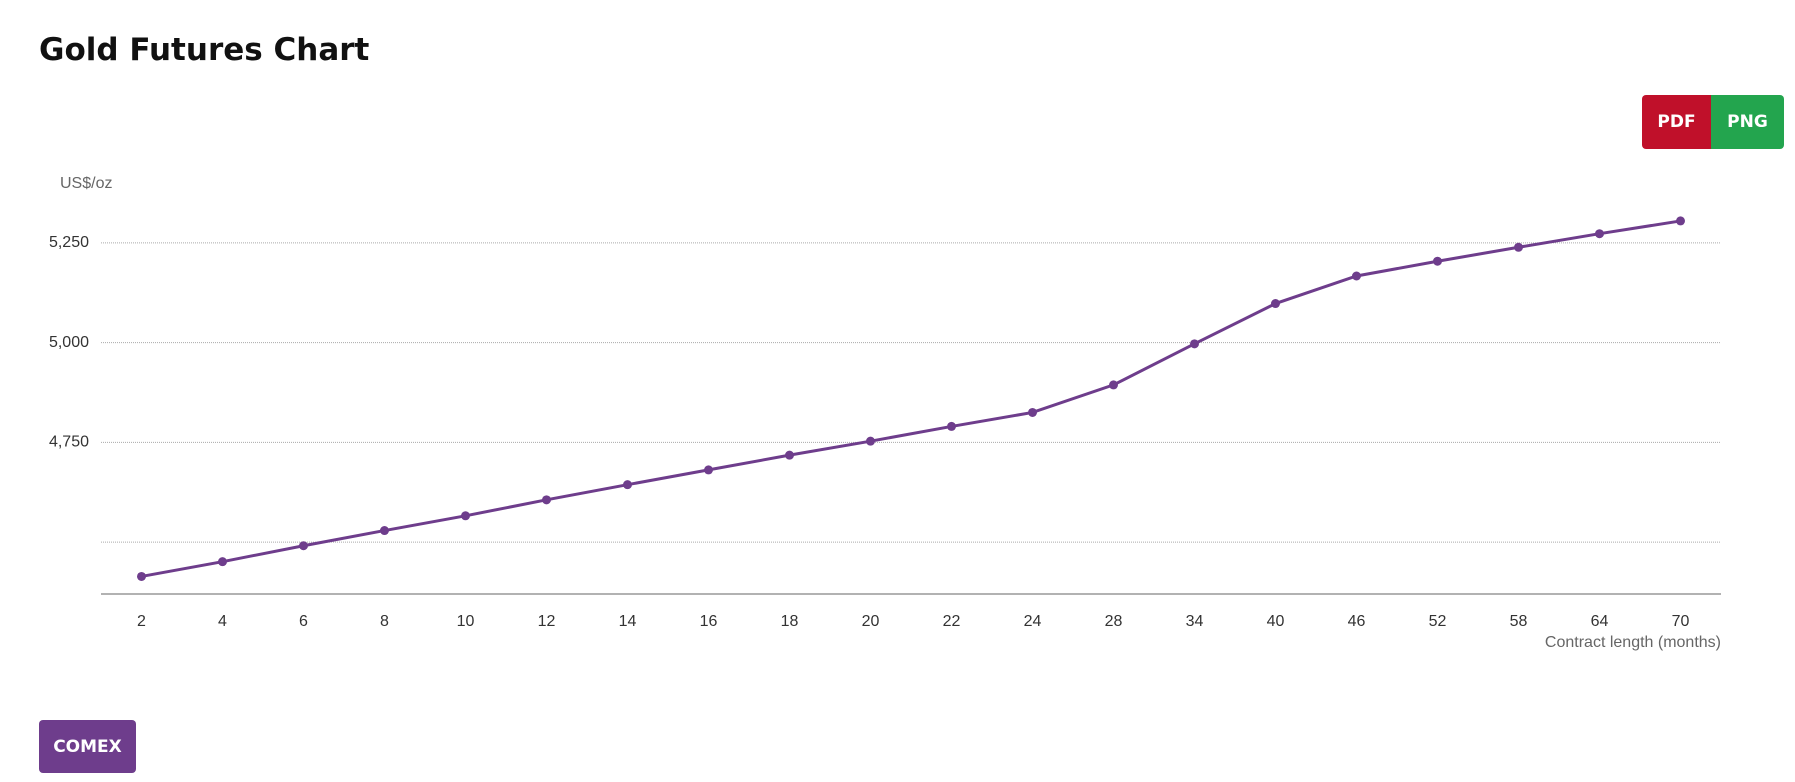  I want to click on x-tick-label: 20, so click(871, 621).